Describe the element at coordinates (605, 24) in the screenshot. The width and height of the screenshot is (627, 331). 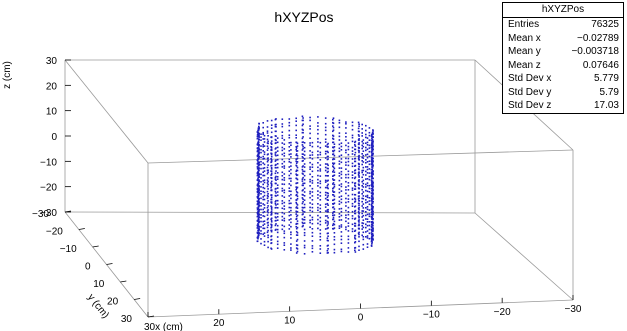
I see `stats-value: 76325` at that location.